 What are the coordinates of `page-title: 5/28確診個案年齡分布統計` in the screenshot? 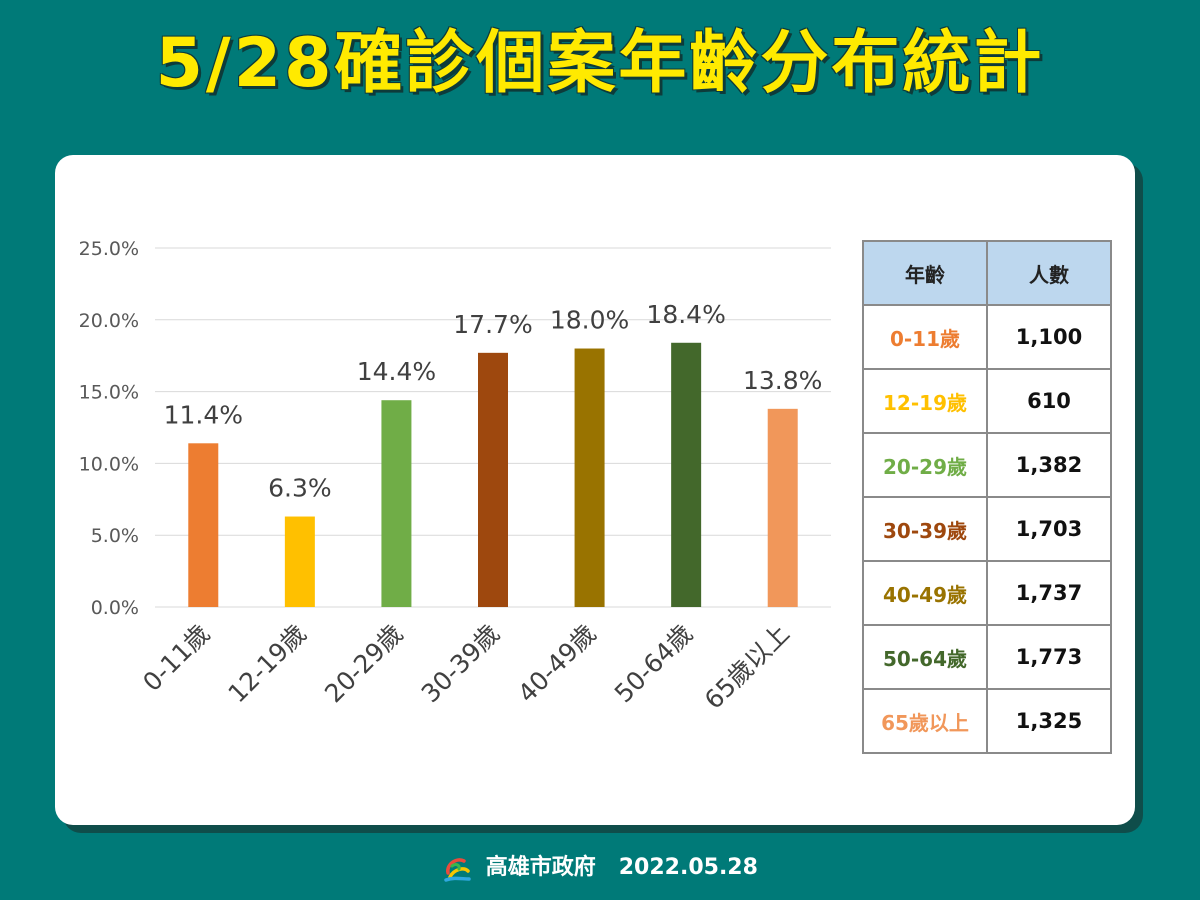 It's located at (600, 63).